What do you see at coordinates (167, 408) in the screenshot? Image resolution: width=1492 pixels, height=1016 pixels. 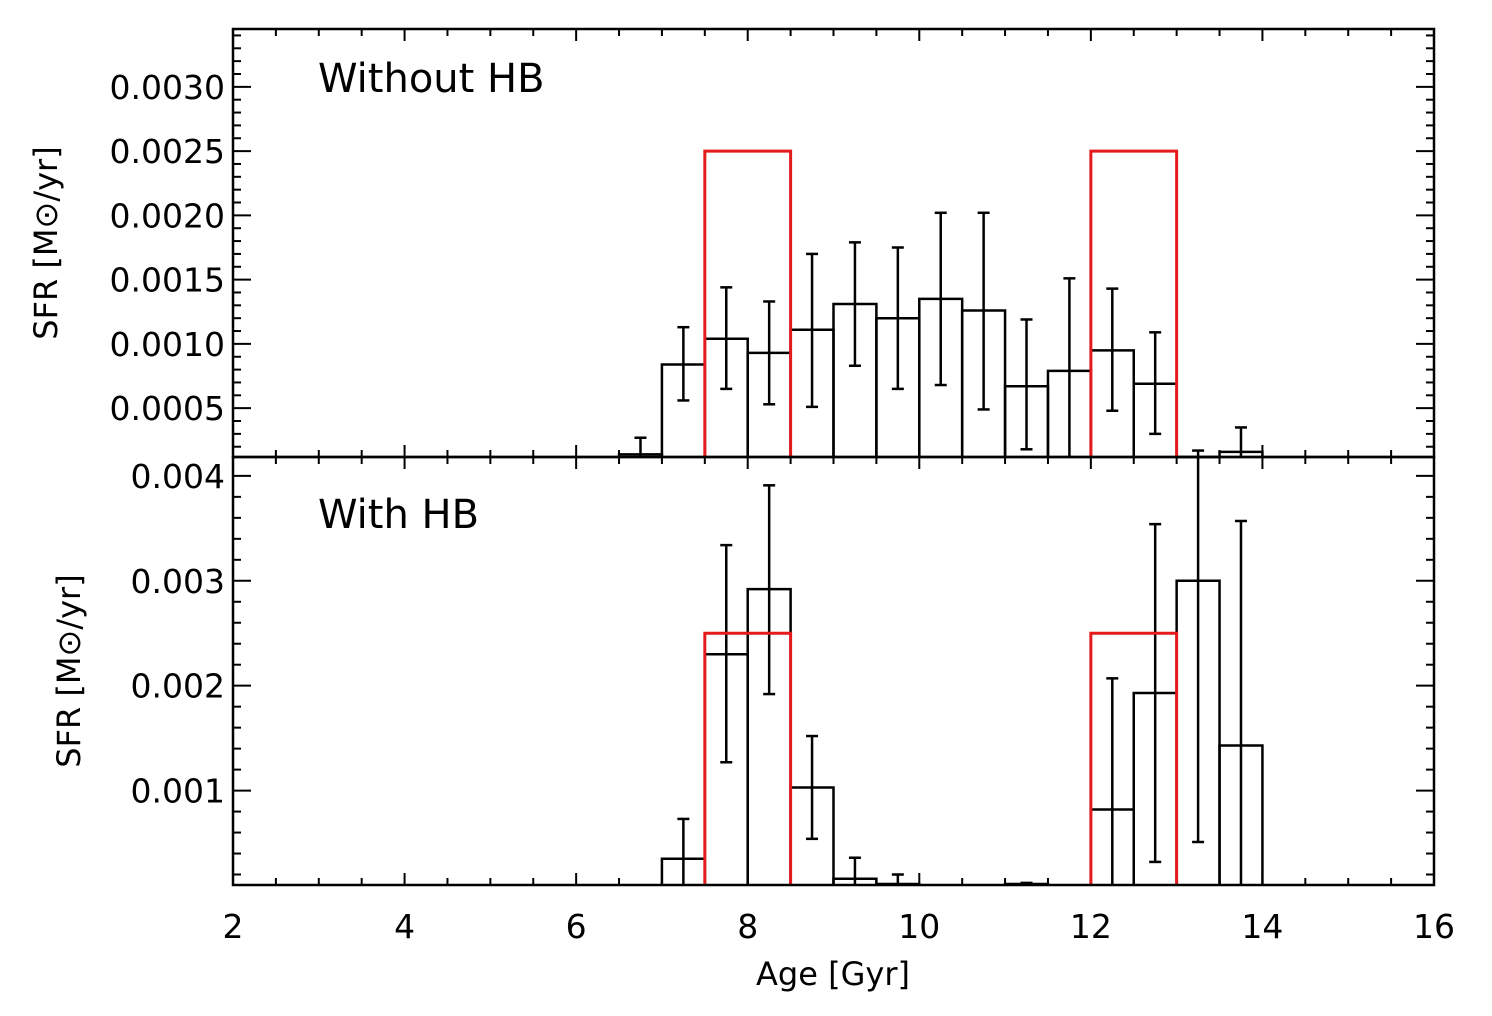 I see `y-tick-label: 0.0005` at bounding box center [167, 408].